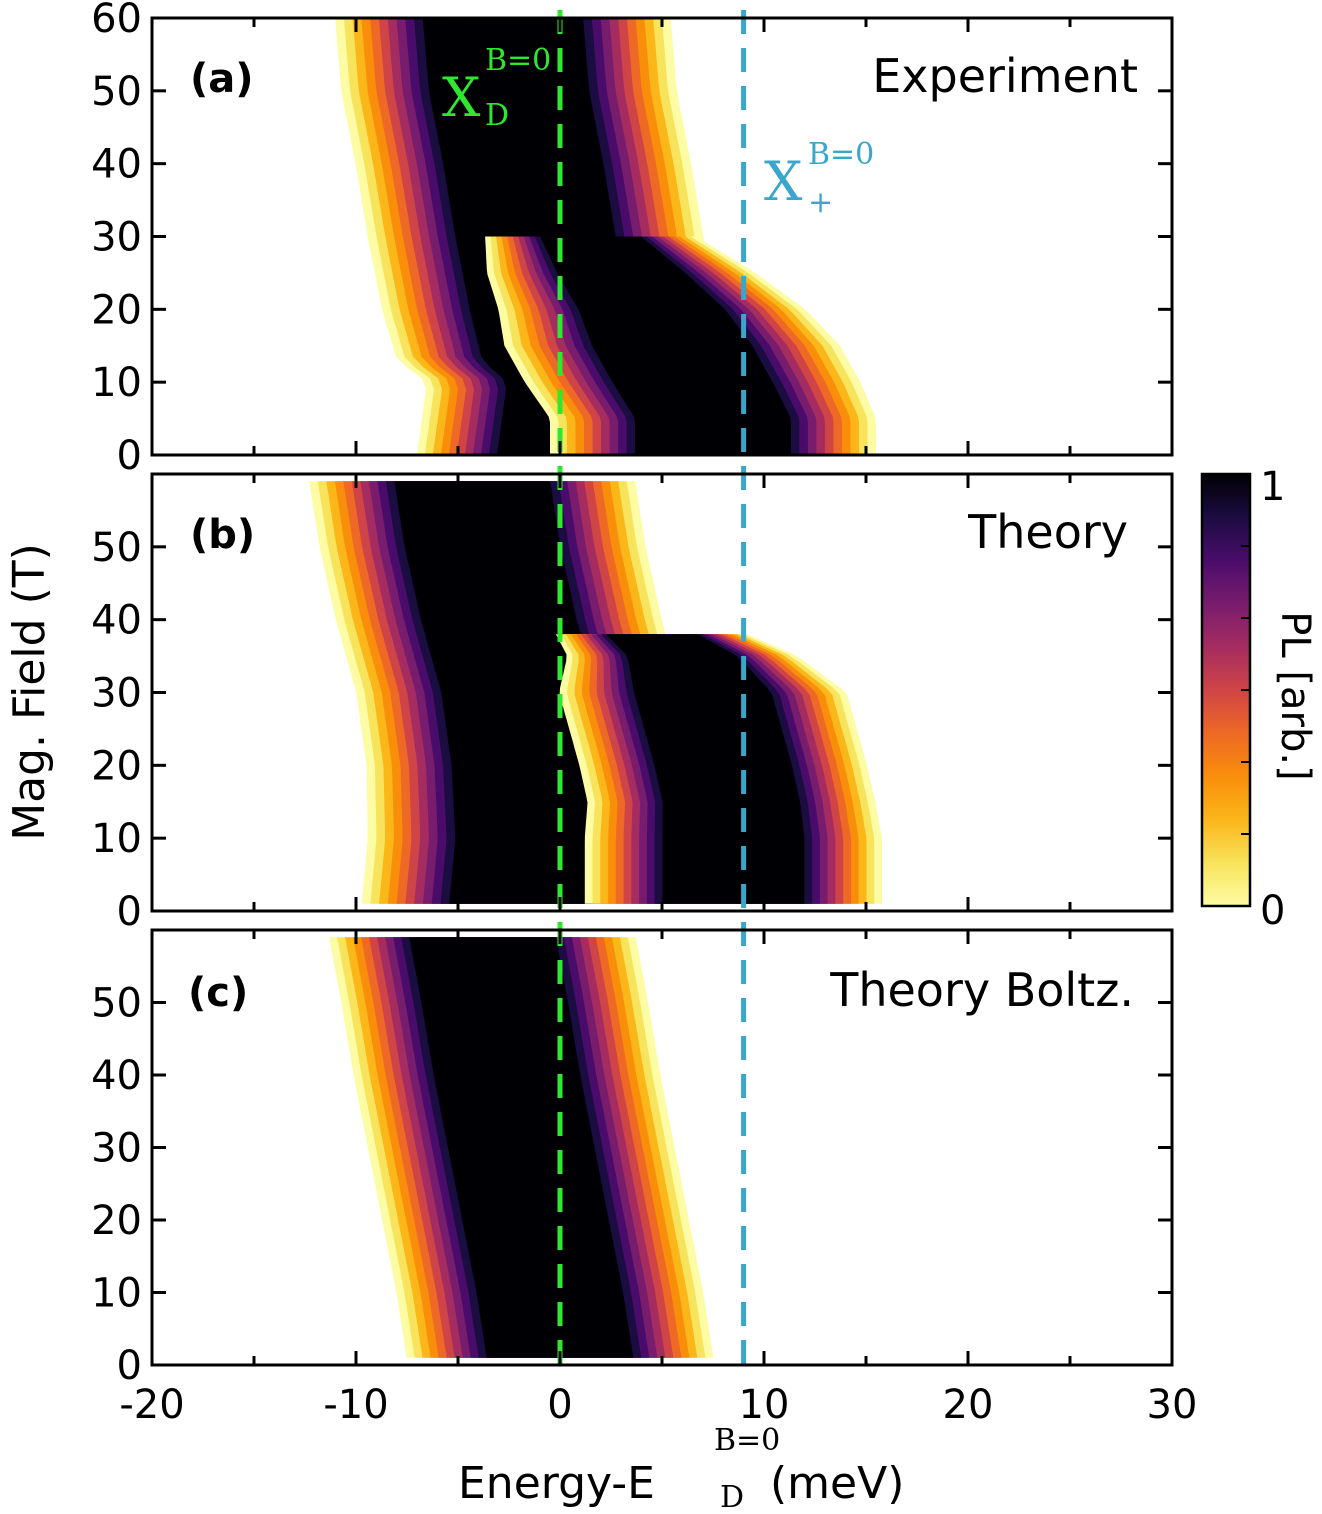 This screenshot has height=1514, width=1322. What do you see at coordinates (1272, 487) in the screenshot?
I see `colorbar-max-label: 1` at bounding box center [1272, 487].